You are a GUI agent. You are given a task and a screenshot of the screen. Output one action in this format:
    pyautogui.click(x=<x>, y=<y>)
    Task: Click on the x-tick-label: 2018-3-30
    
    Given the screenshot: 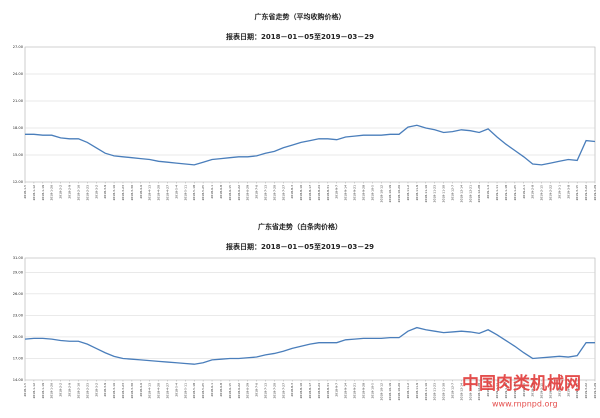 What is the action you would take?
    pyautogui.click(x=132, y=193)
    